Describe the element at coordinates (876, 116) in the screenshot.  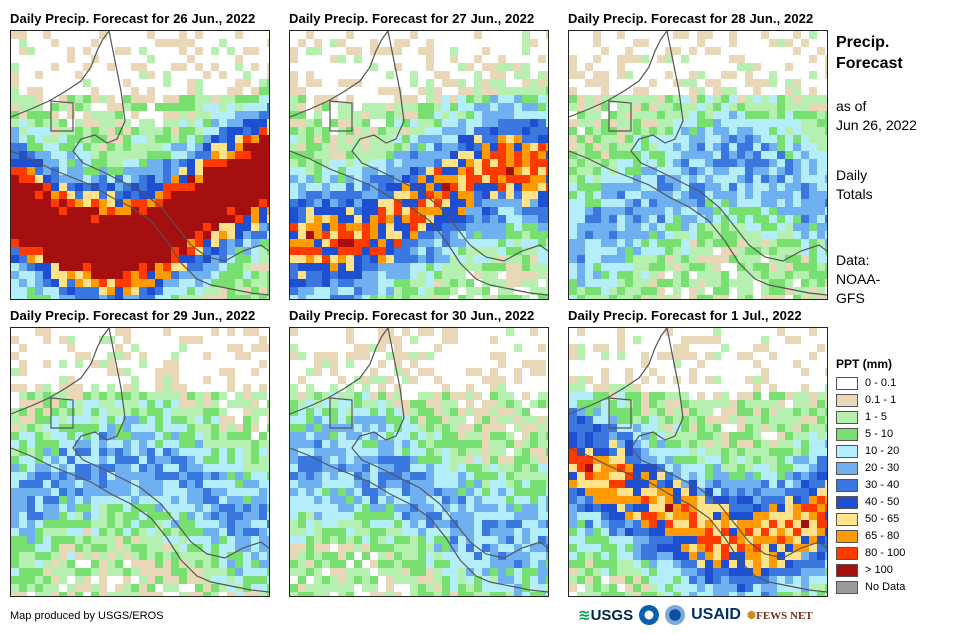
I see `as-of-text: as of Jun 26, 2022` at that location.